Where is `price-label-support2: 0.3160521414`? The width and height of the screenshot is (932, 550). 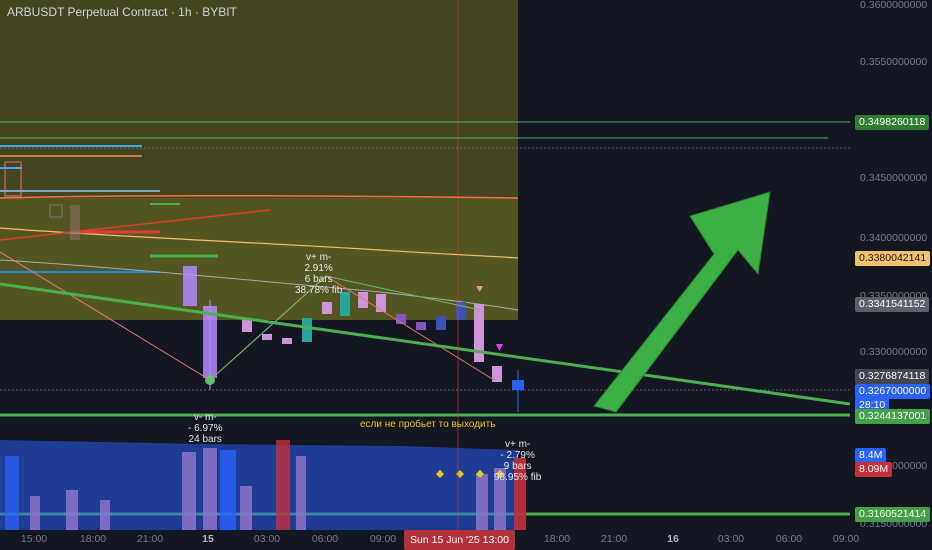
price-label-support2: 0.3160521414 is located at coordinates (893, 514).